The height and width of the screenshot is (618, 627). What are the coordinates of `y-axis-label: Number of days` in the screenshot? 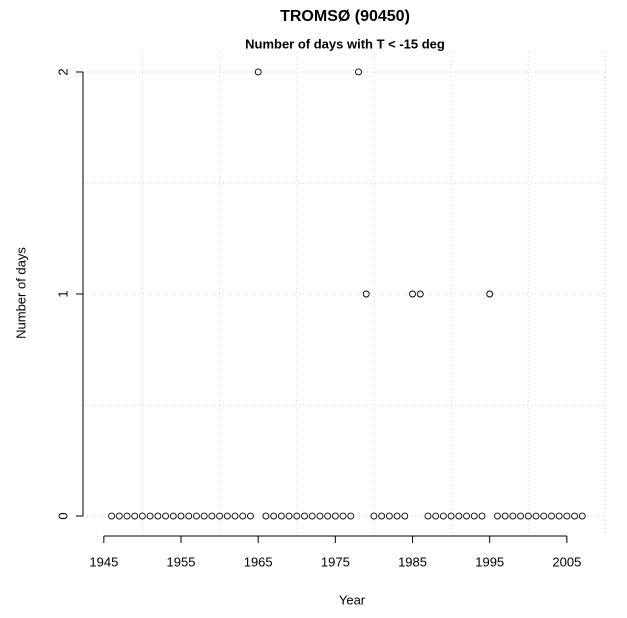 It's located at (20, 293).